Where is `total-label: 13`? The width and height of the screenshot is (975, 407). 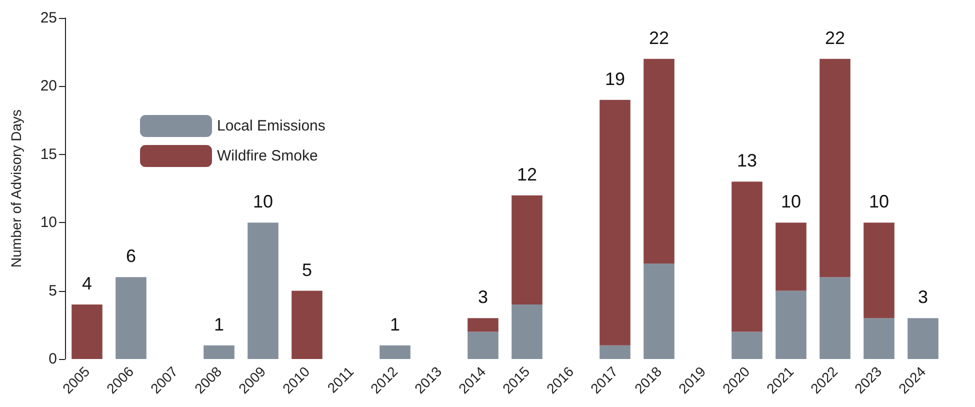 total-label: 13 is located at coordinates (747, 160).